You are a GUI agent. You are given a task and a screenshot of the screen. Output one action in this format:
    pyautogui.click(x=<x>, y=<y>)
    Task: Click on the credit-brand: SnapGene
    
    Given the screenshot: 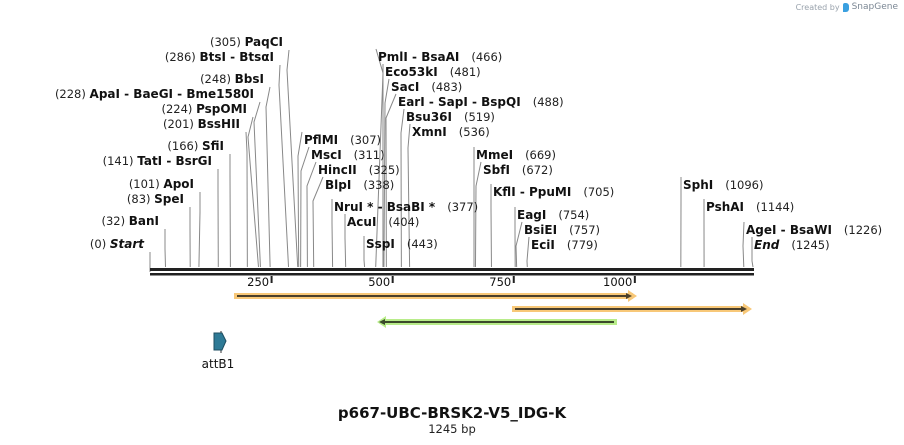 What is the action you would take?
    pyautogui.click(x=874, y=7)
    